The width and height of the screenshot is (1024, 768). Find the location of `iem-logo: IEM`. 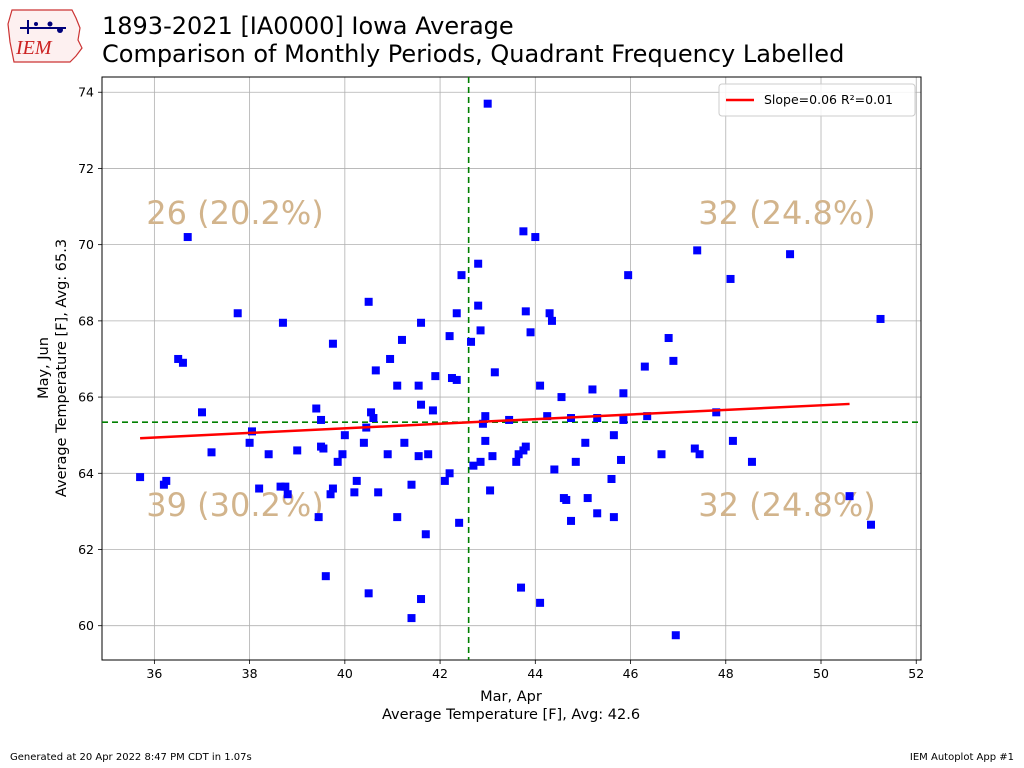

iem-logo: IEM is located at coordinates (45, 36).